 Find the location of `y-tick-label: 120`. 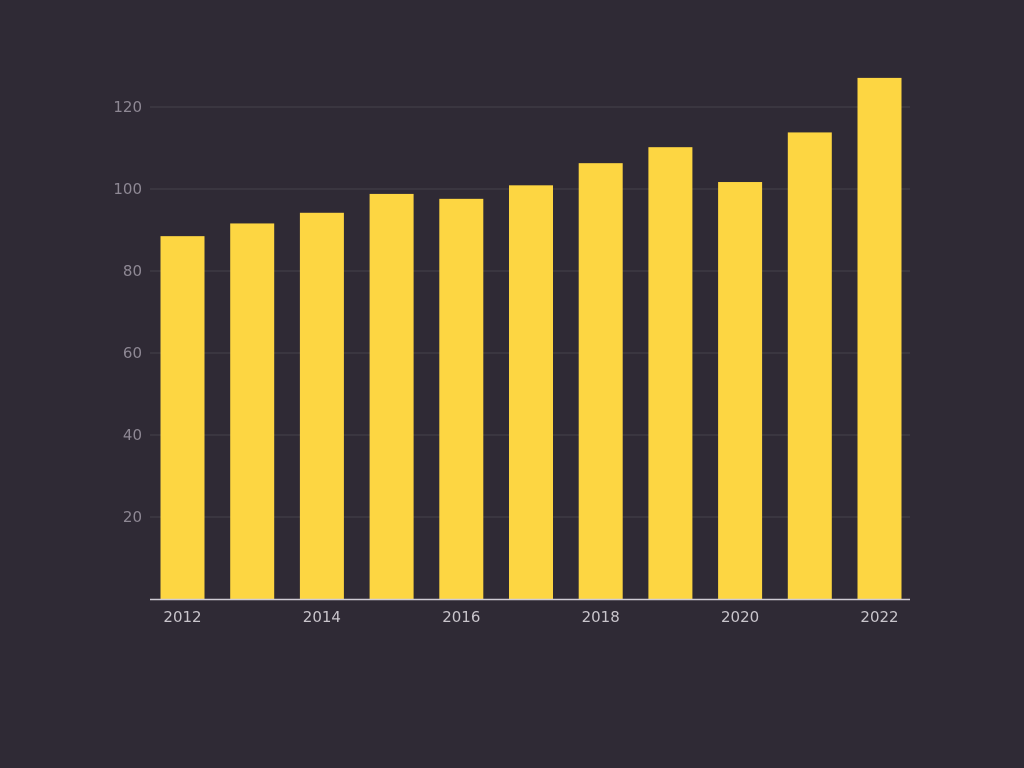

y-tick-label: 120 is located at coordinates (127, 107).